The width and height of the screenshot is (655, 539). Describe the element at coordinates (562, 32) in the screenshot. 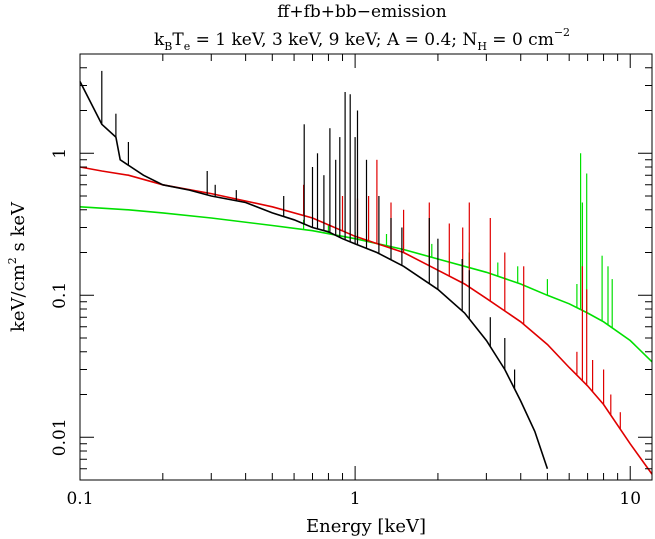

I see `subtitle-superscript: −2` at that location.